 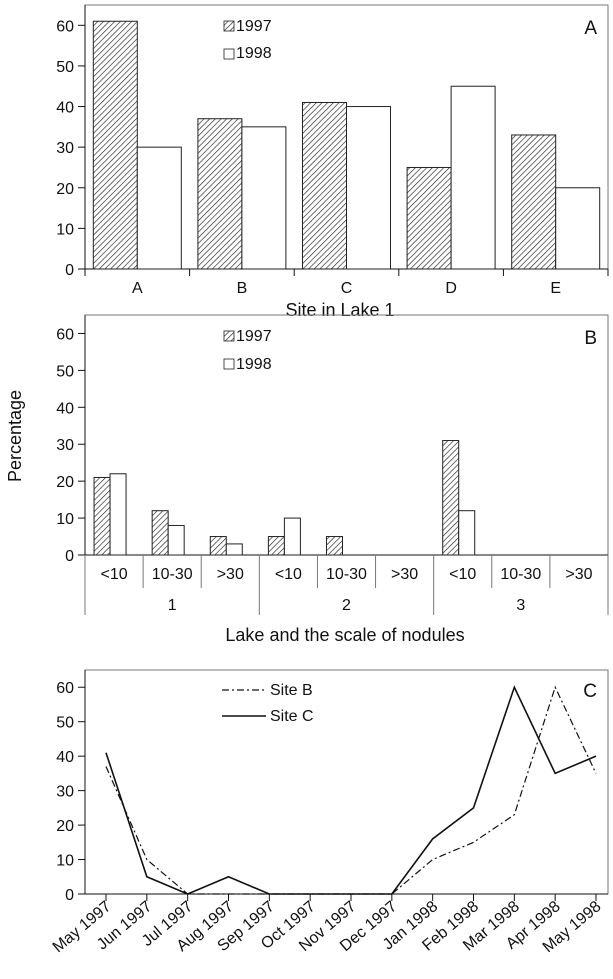 What do you see at coordinates (247, 350) in the screenshot?
I see `chart-b-legend: 1997 1998` at bounding box center [247, 350].